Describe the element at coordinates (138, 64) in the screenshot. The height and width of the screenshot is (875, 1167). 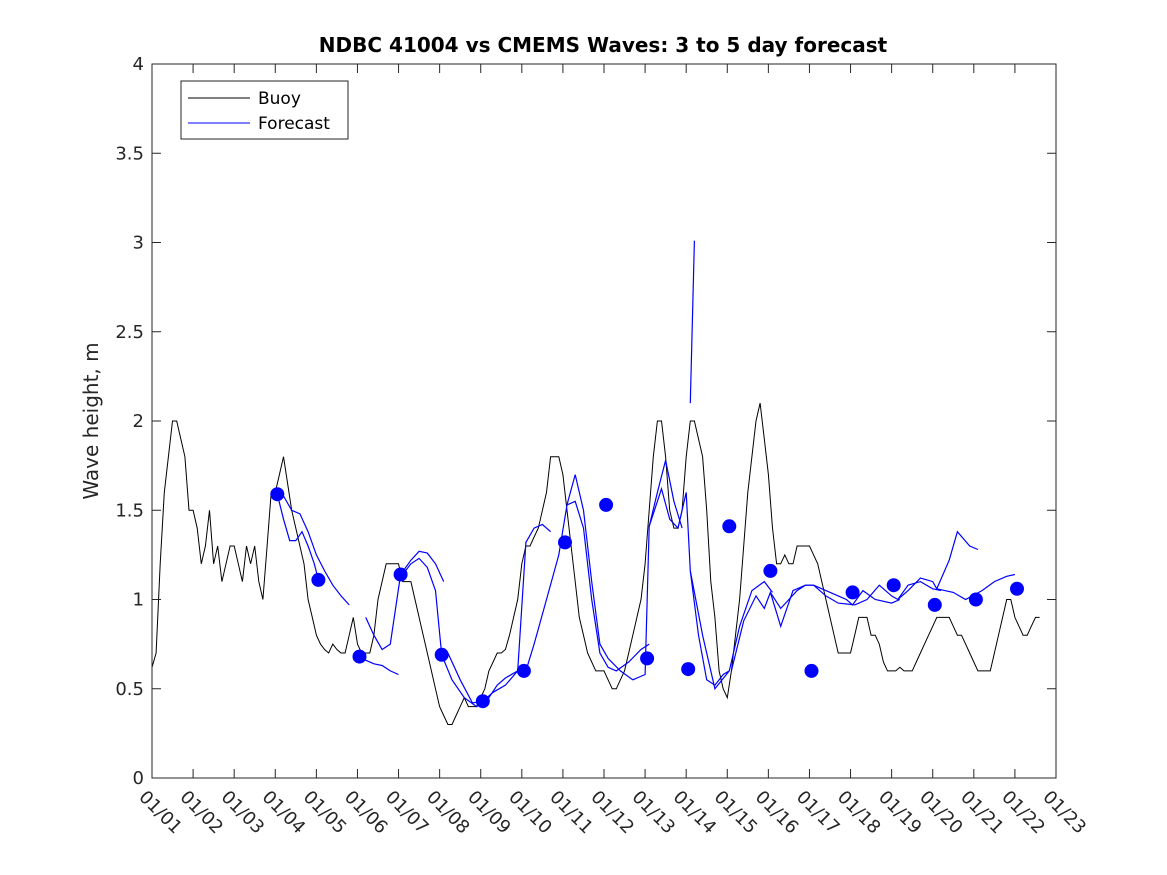
I see `y-tick-label-8: 4` at that location.